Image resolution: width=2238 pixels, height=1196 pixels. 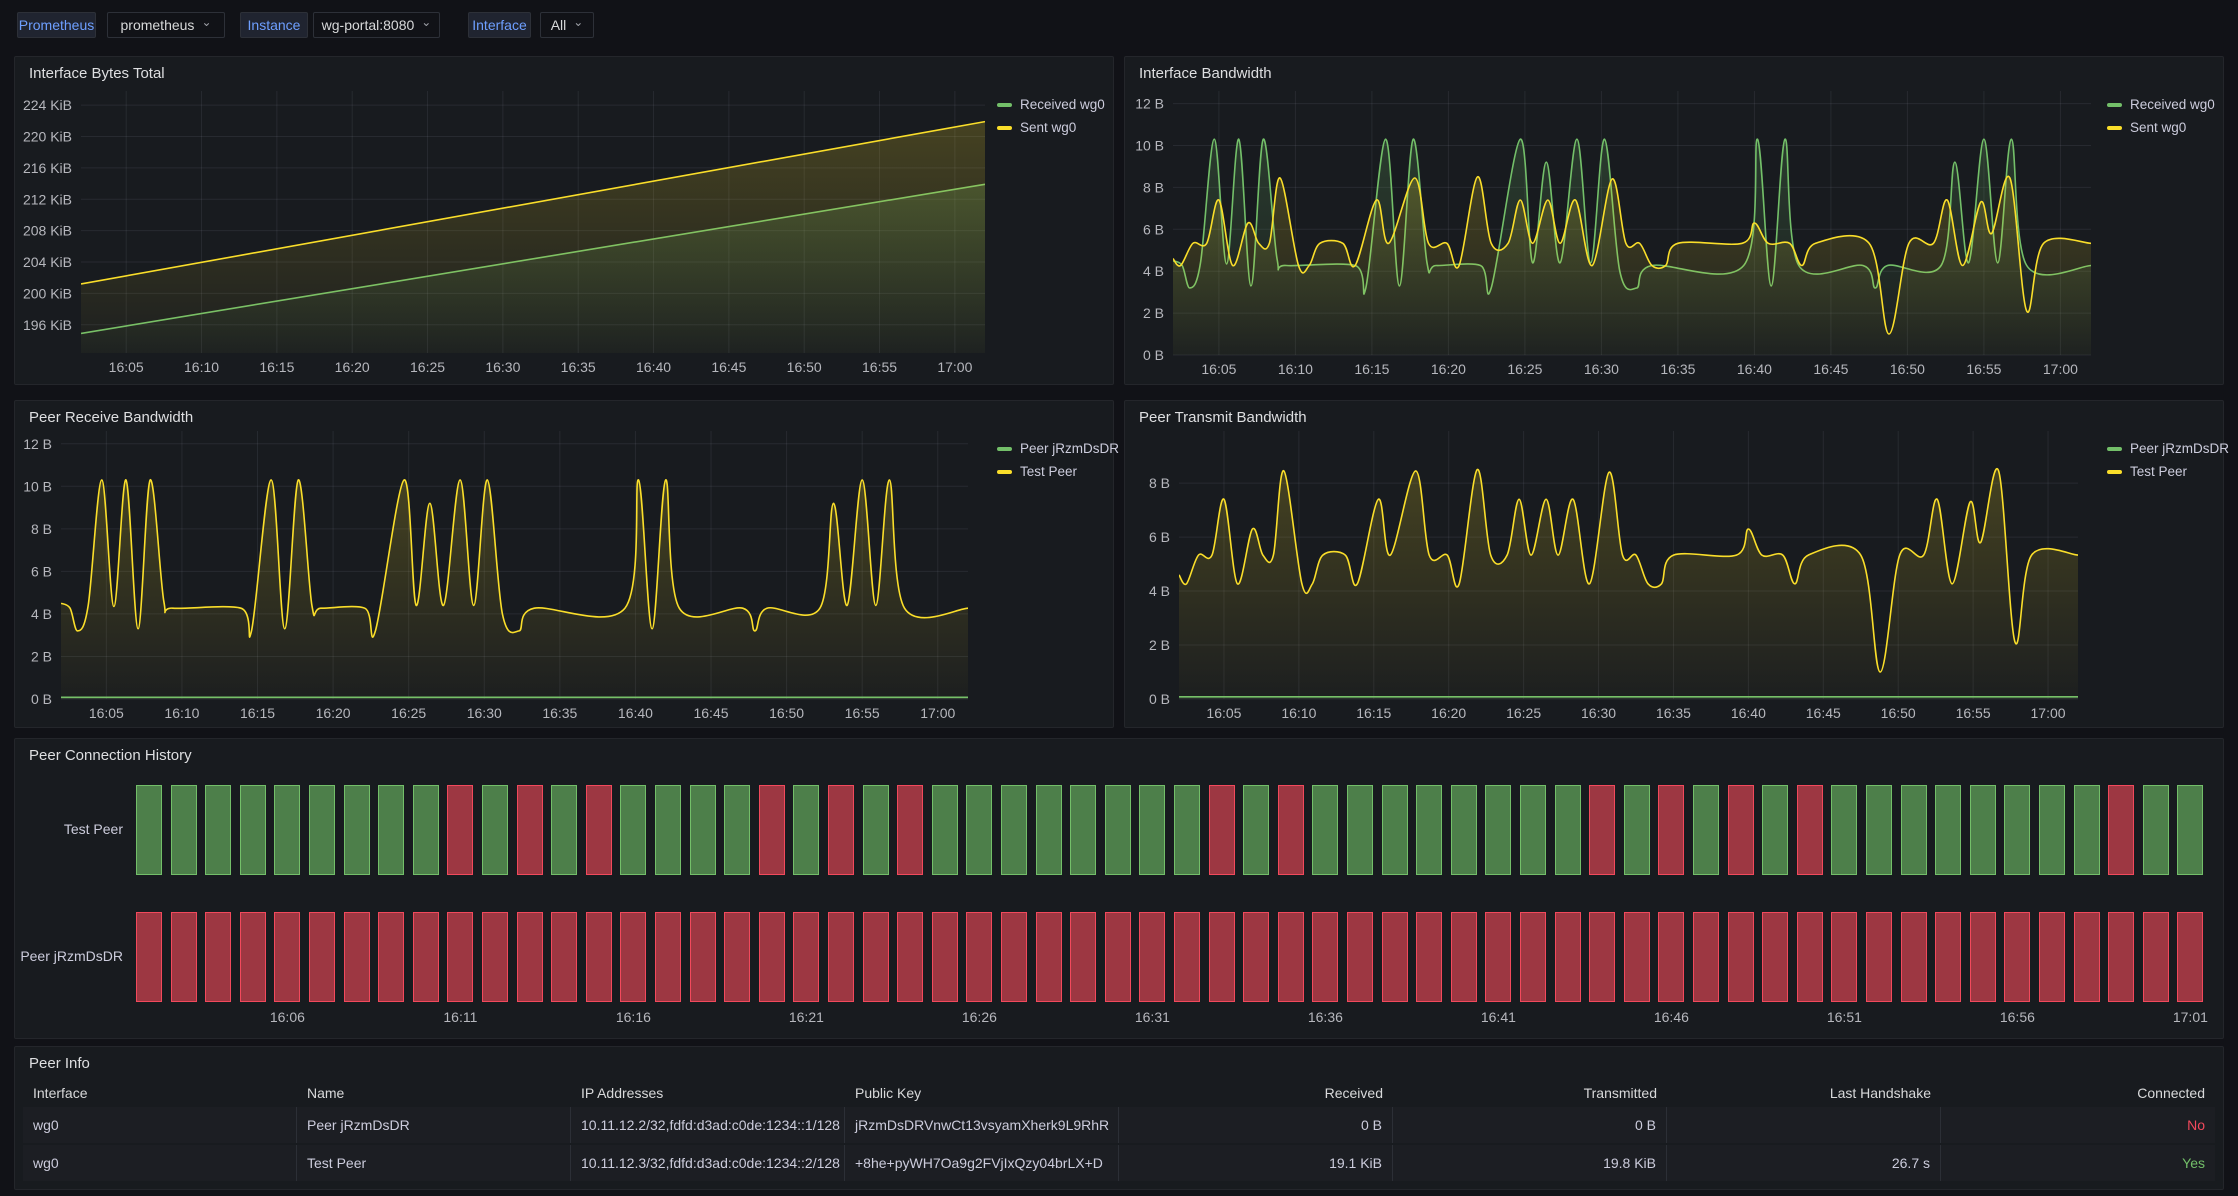 What do you see at coordinates (110, 755) in the screenshot?
I see `panel-title: Peer Connection History` at bounding box center [110, 755].